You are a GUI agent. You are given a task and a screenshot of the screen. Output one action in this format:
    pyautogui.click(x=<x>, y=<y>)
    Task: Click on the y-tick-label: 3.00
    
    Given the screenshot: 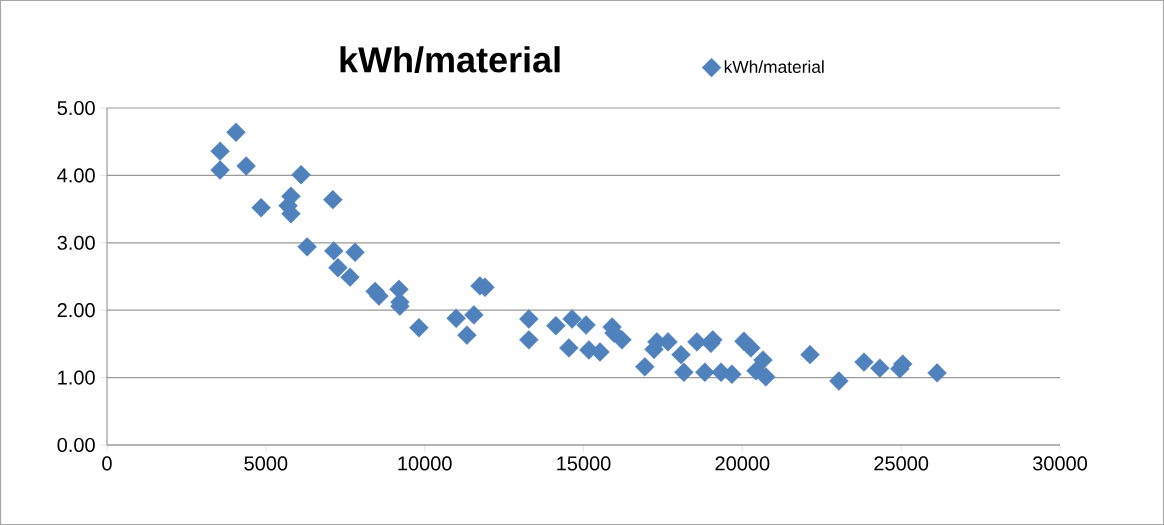 What is the action you would take?
    pyautogui.click(x=76, y=242)
    